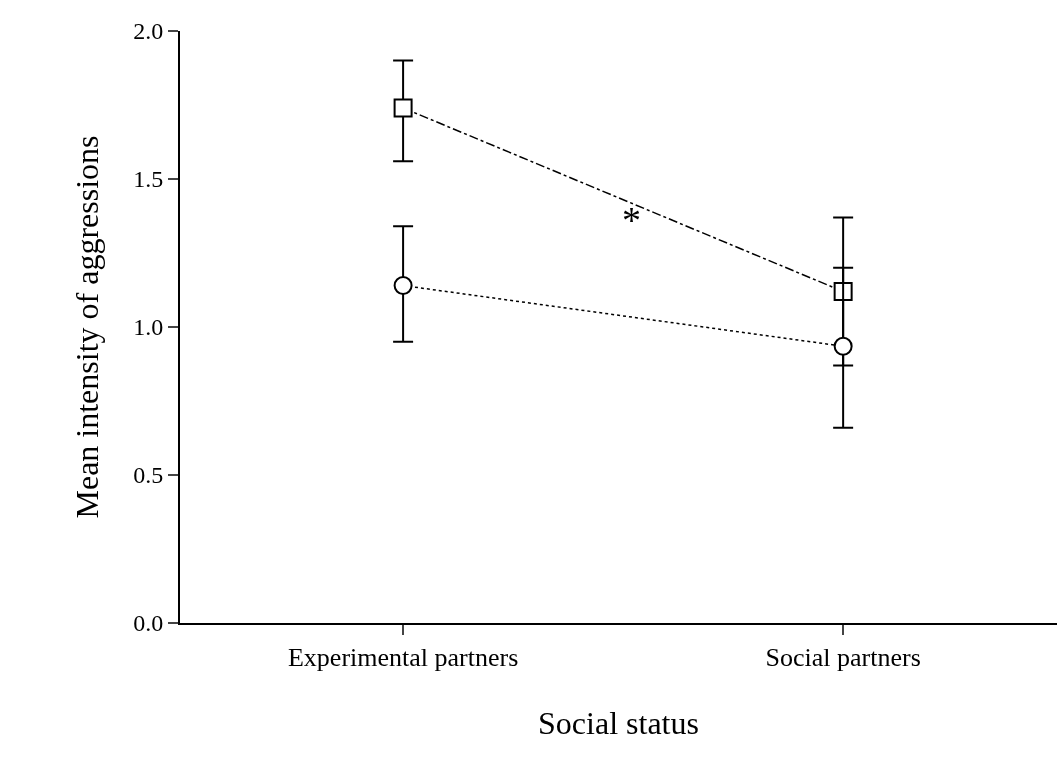 This screenshot has height=771, width=1057. Describe the element at coordinates (618, 722) in the screenshot. I see `x-axis-title: Social status` at that location.